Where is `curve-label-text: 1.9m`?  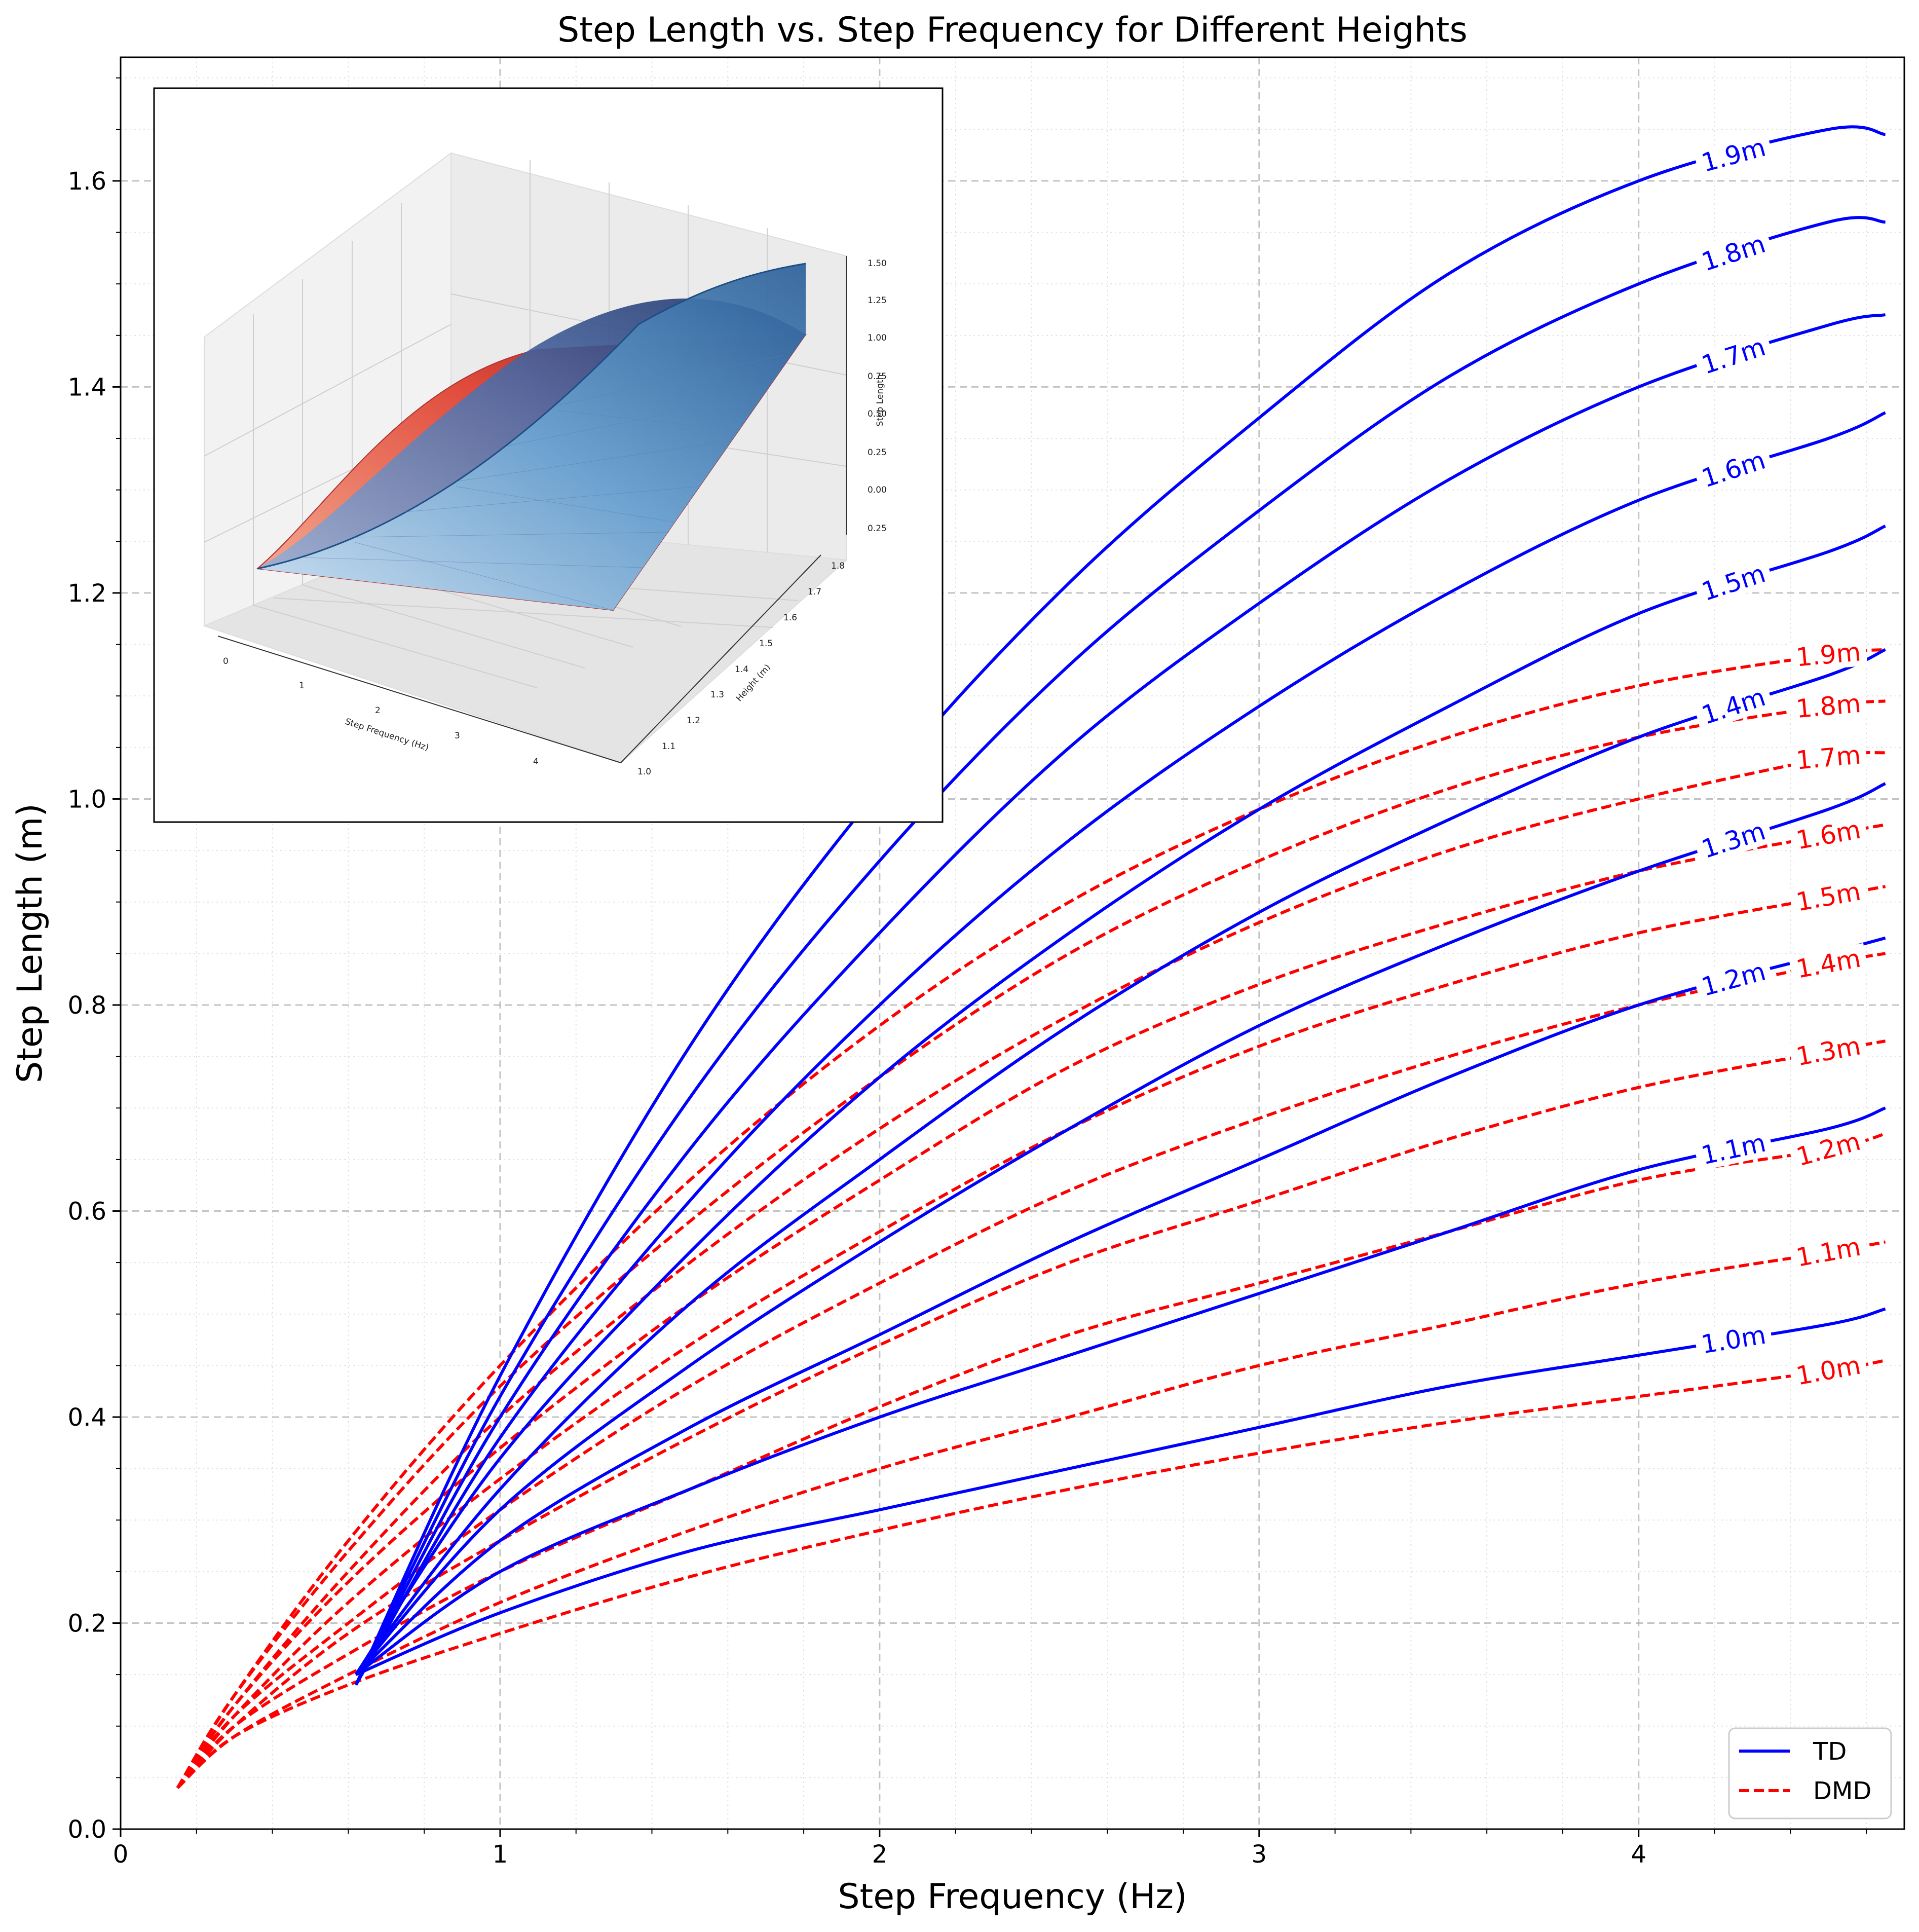
curve-label-text: 1.9m is located at coordinates (1829, 654).